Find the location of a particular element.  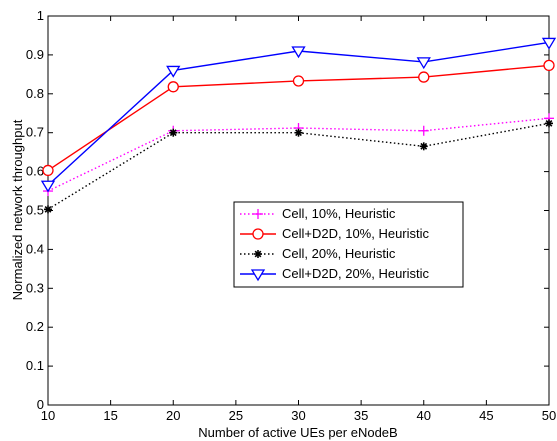

legend-label: Cell+D2D, 20%, Heuristic is located at coordinates (356, 273).